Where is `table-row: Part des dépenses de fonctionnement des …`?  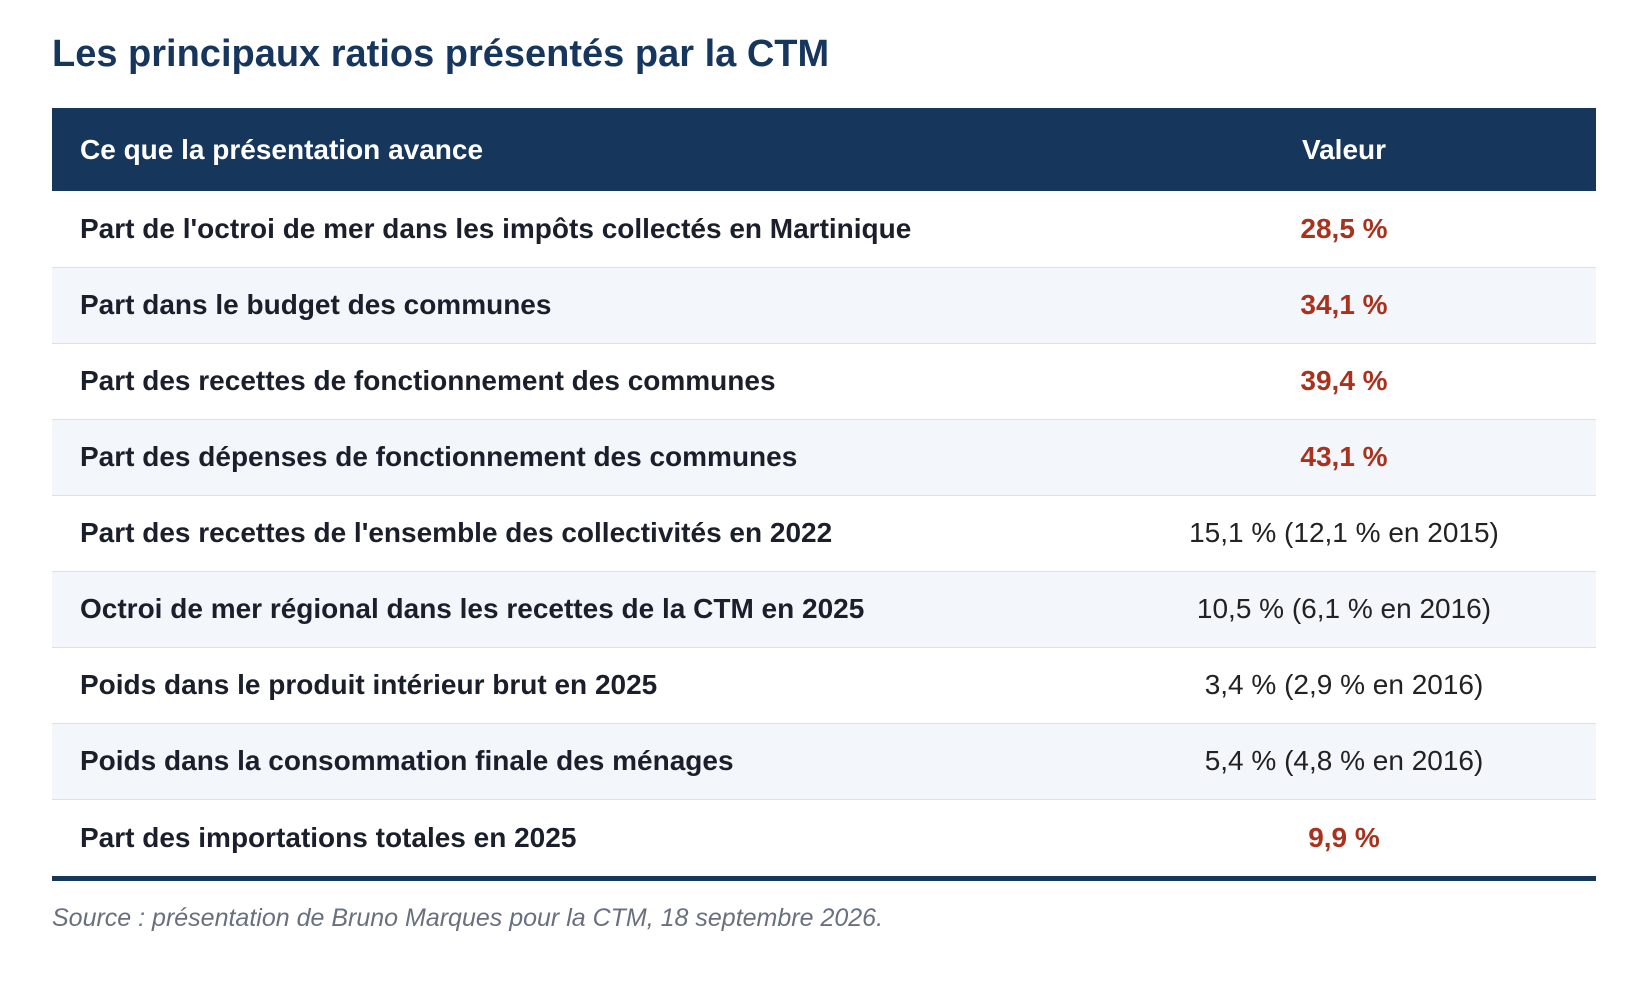 table-row: Part des dépenses de fonctionnement des … is located at coordinates (824, 457).